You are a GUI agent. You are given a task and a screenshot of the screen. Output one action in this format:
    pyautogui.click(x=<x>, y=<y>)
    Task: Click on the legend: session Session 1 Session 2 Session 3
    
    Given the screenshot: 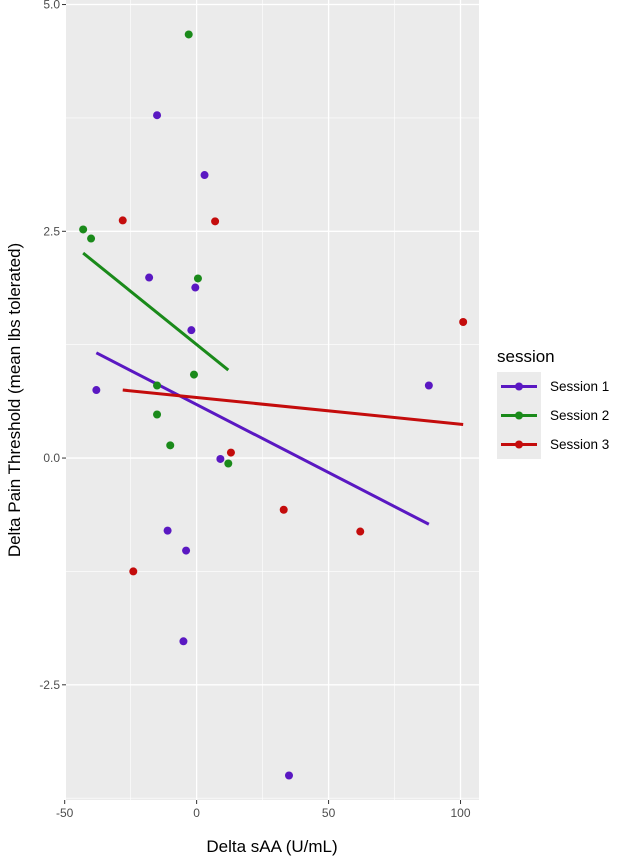 What is the action you would take?
    pyautogui.click(x=553, y=403)
    